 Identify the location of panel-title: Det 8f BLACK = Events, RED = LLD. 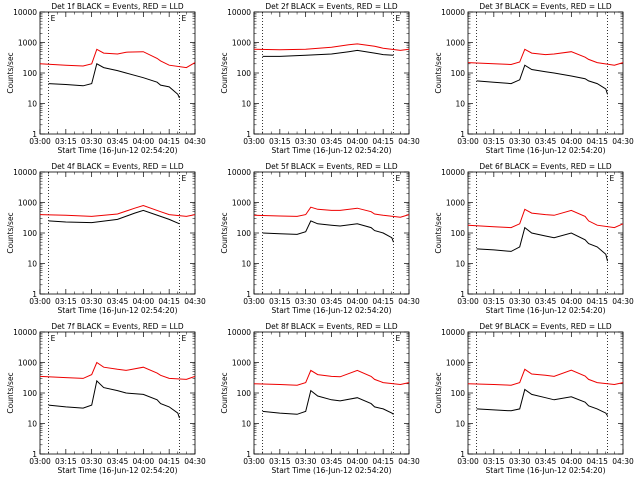
(331, 326).